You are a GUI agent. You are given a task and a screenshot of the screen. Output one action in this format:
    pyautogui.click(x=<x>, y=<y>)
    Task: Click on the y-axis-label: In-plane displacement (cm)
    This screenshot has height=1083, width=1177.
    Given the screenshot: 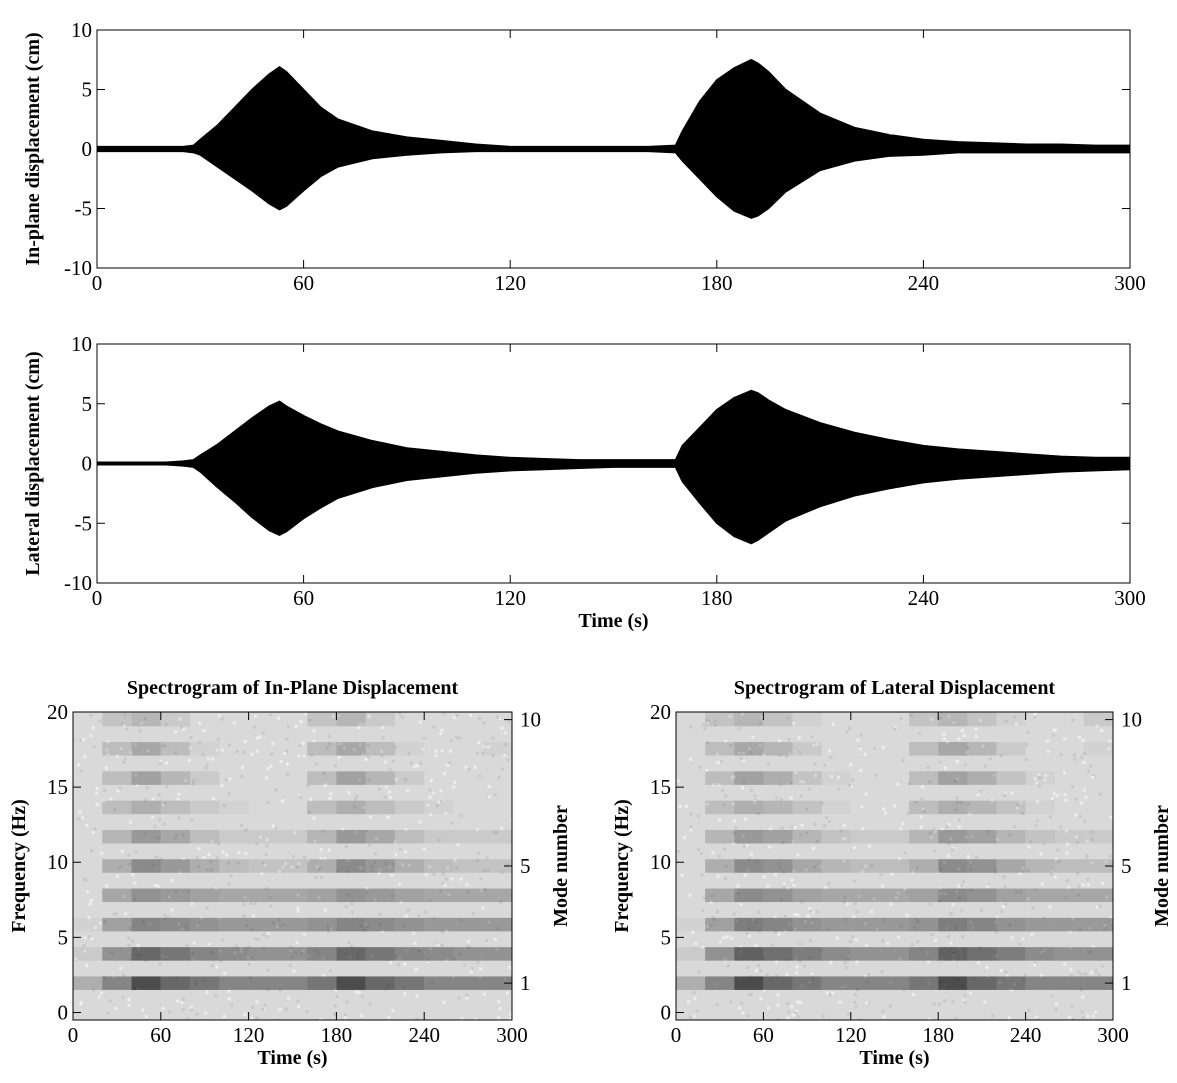 What is the action you would take?
    pyautogui.click(x=33, y=148)
    